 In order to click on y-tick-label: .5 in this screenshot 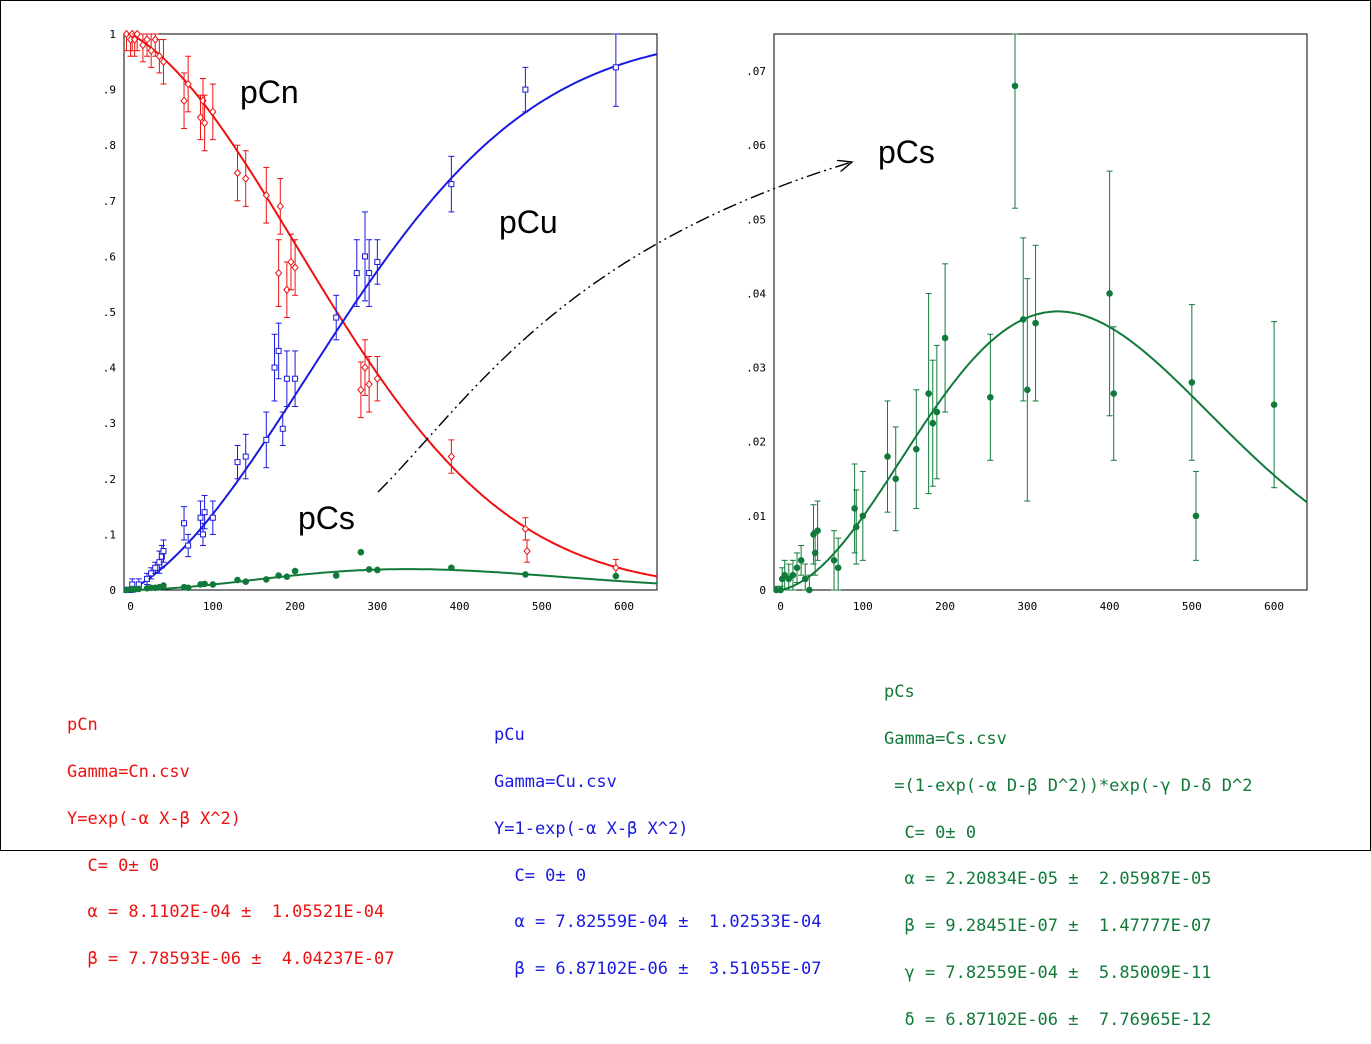, I will do `click(109, 312)`.